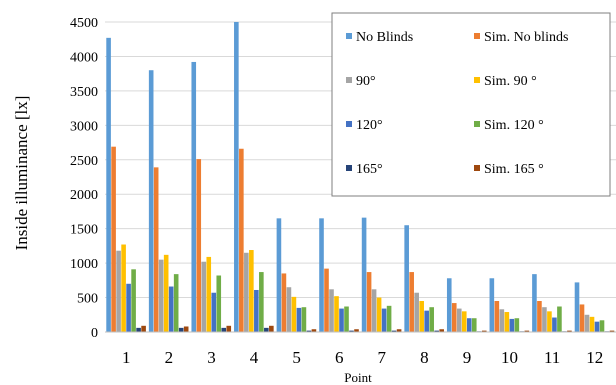  Describe the element at coordinates (254, 357) in the screenshot. I see `x-tick-label: 4` at that location.